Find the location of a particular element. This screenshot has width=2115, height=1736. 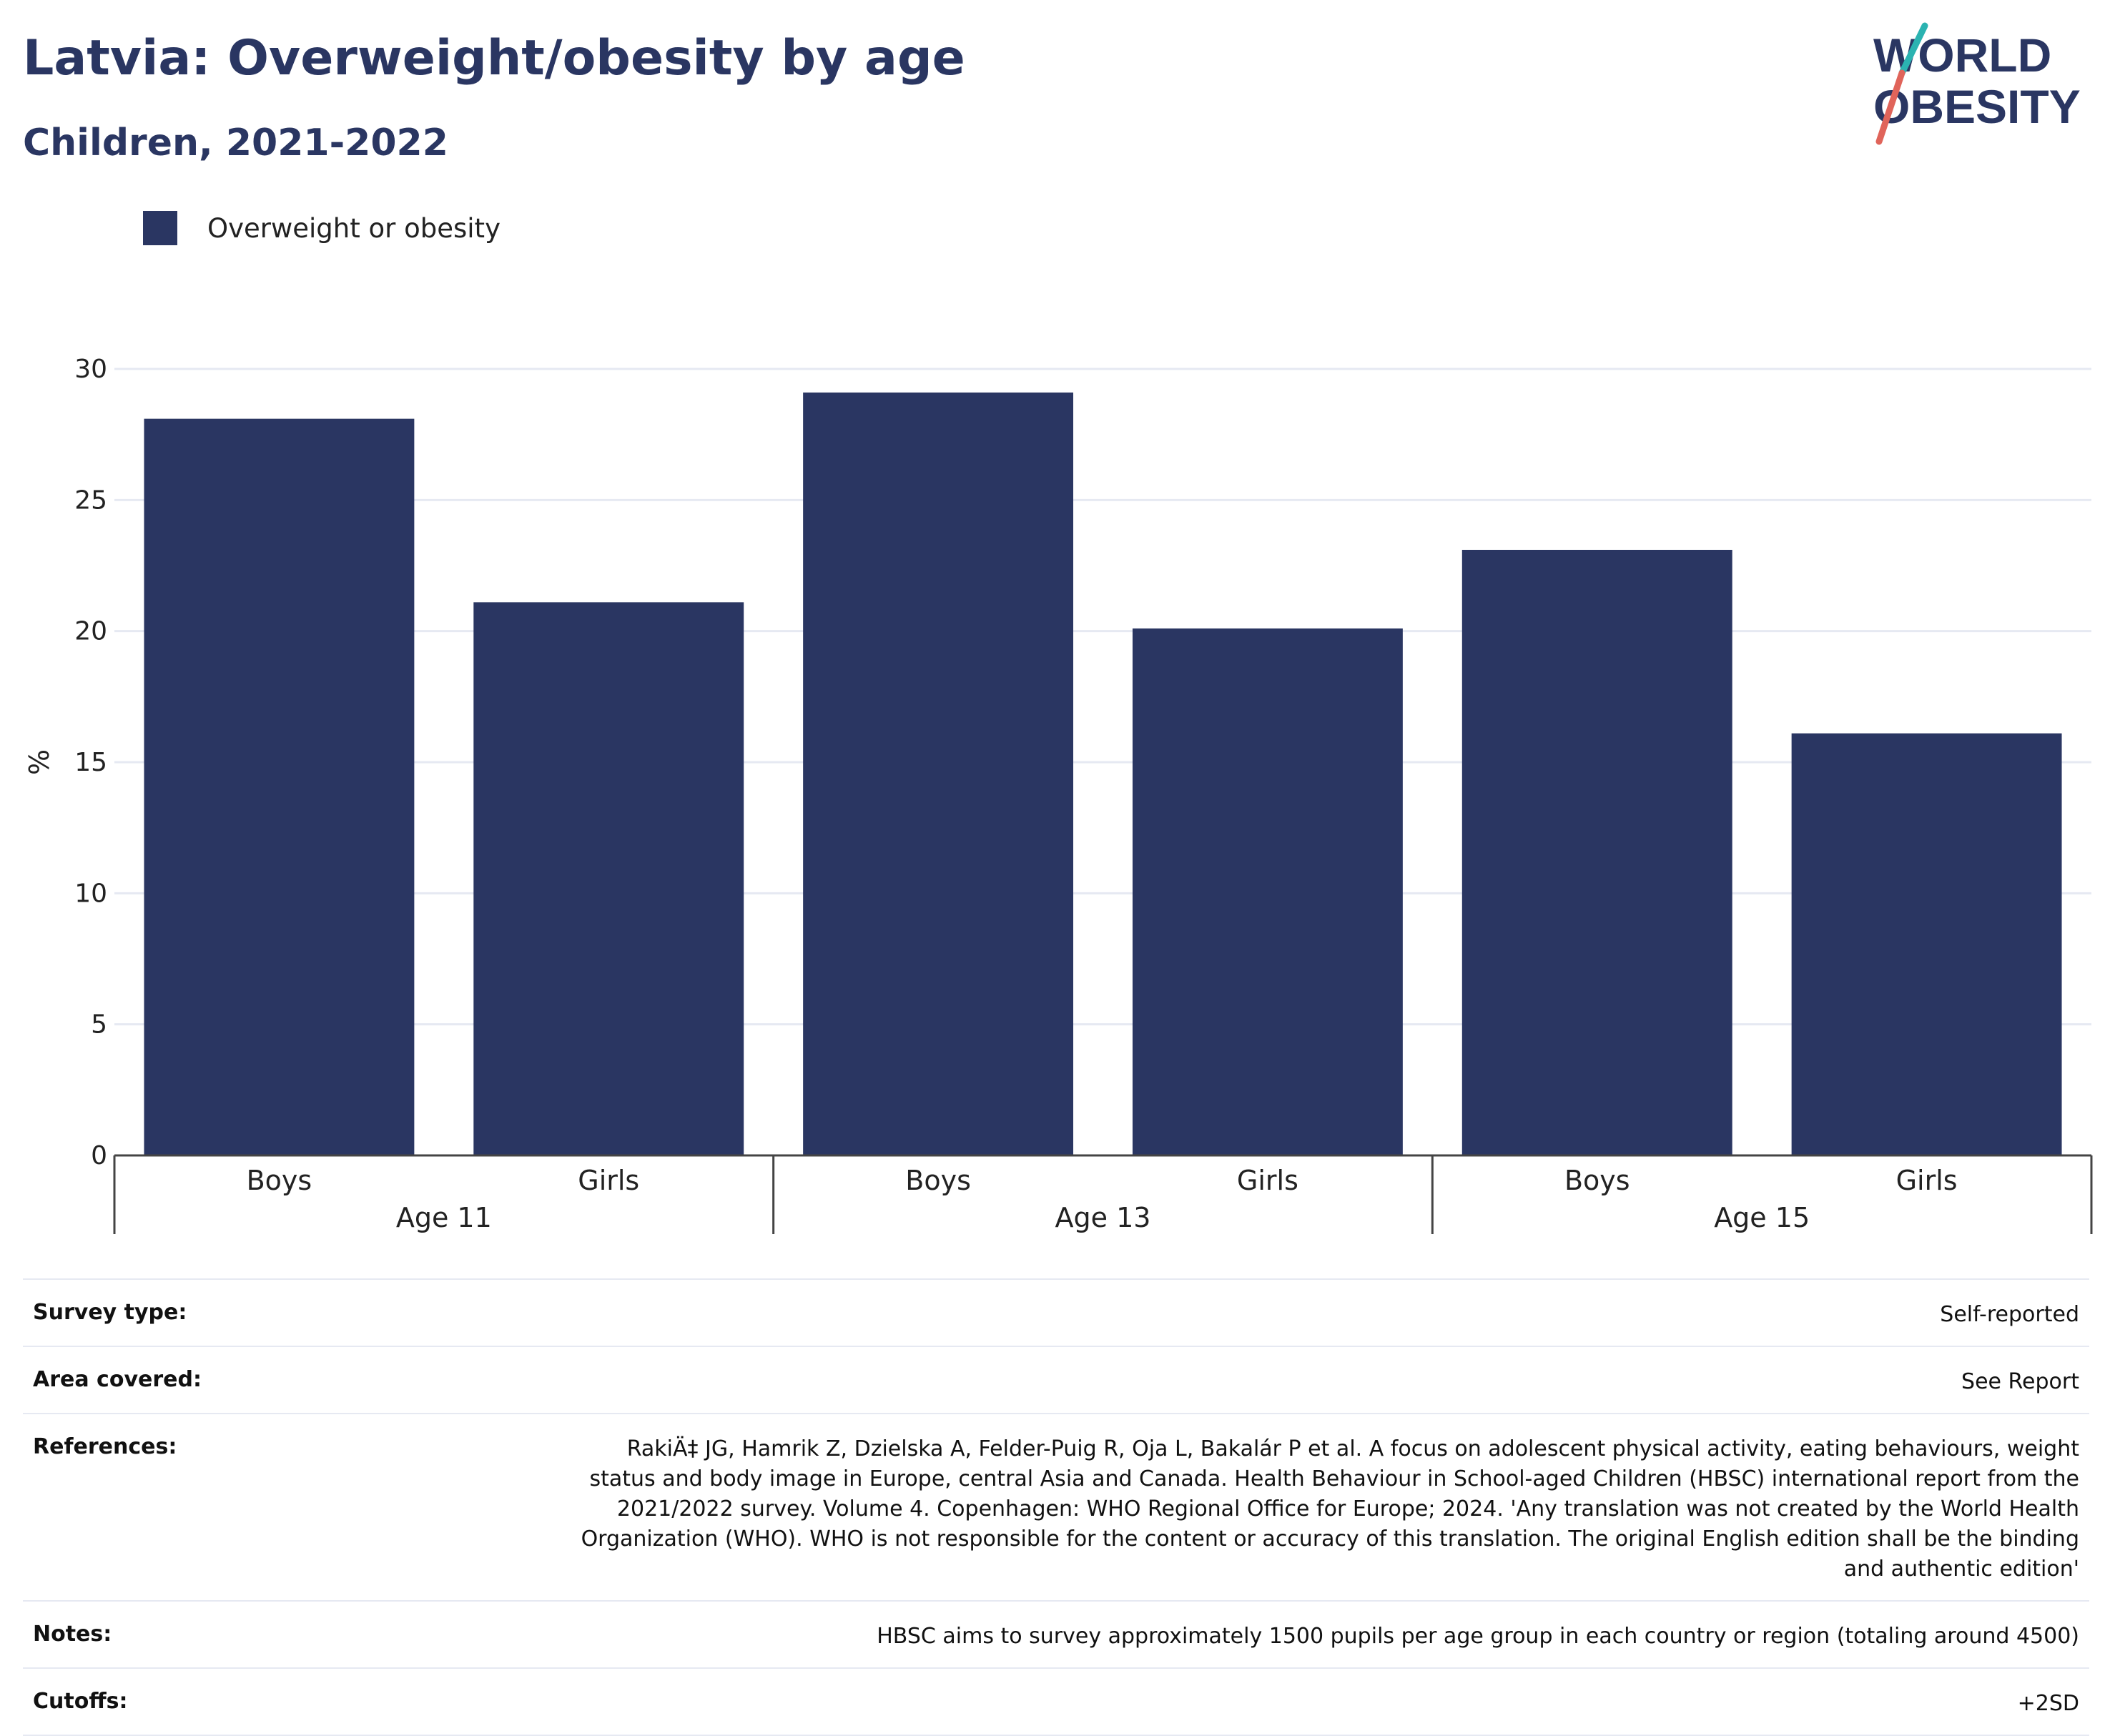

meta-row-survey-type: Survey type: Self-reported is located at coordinates (1056, 1312).